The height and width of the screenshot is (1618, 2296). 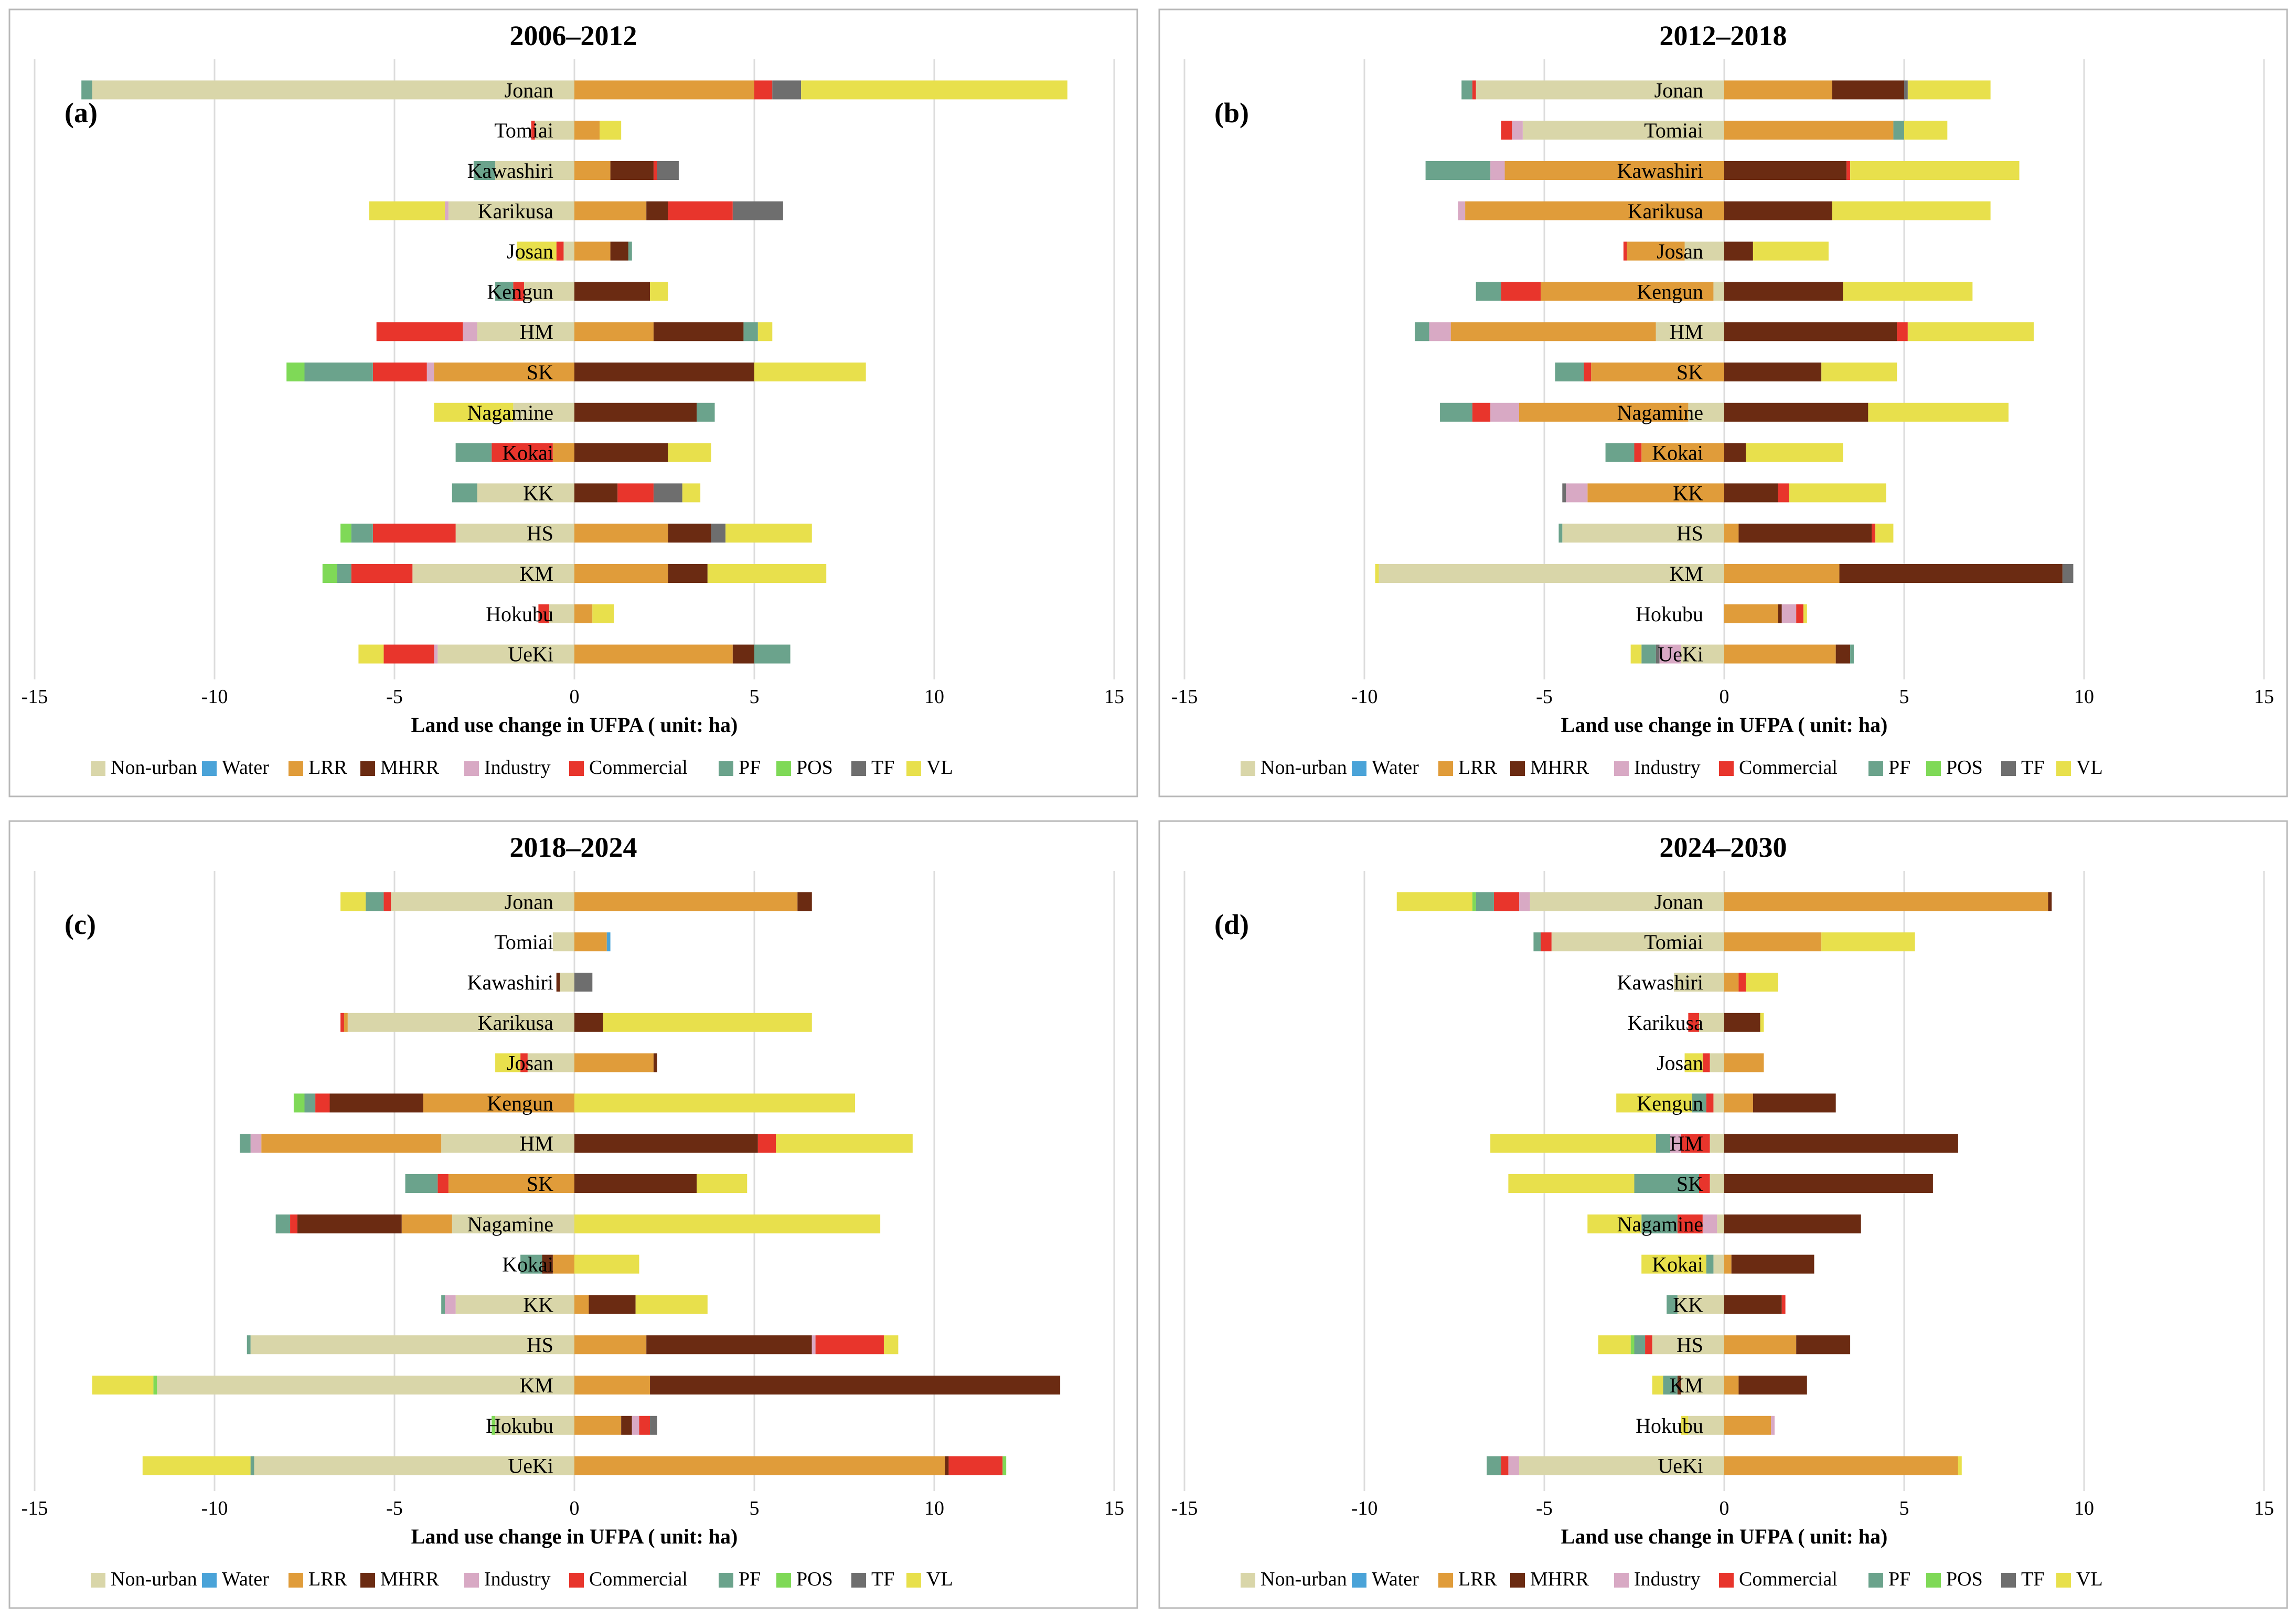 I want to click on legend-item-lrr: LRR, so click(x=1468, y=768).